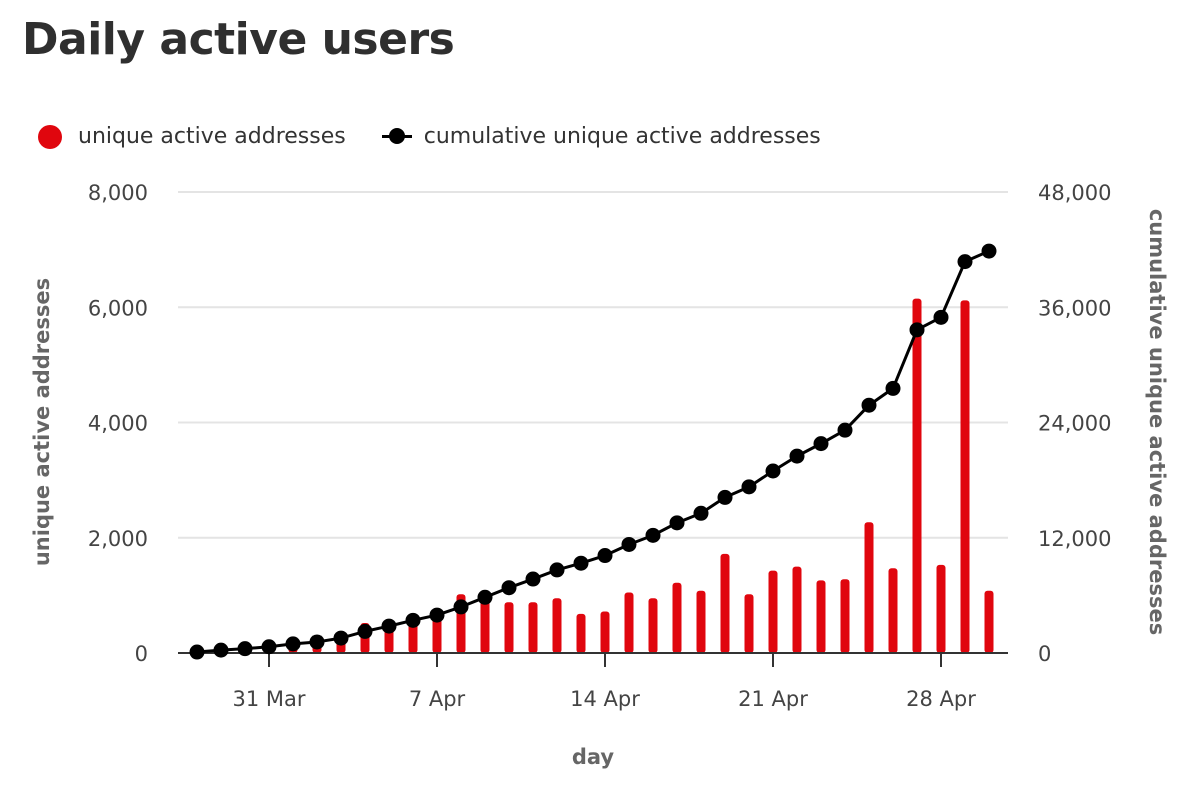  What do you see at coordinates (1074, 308) in the screenshot?
I see `right-tick-label: 36,000` at bounding box center [1074, 308].